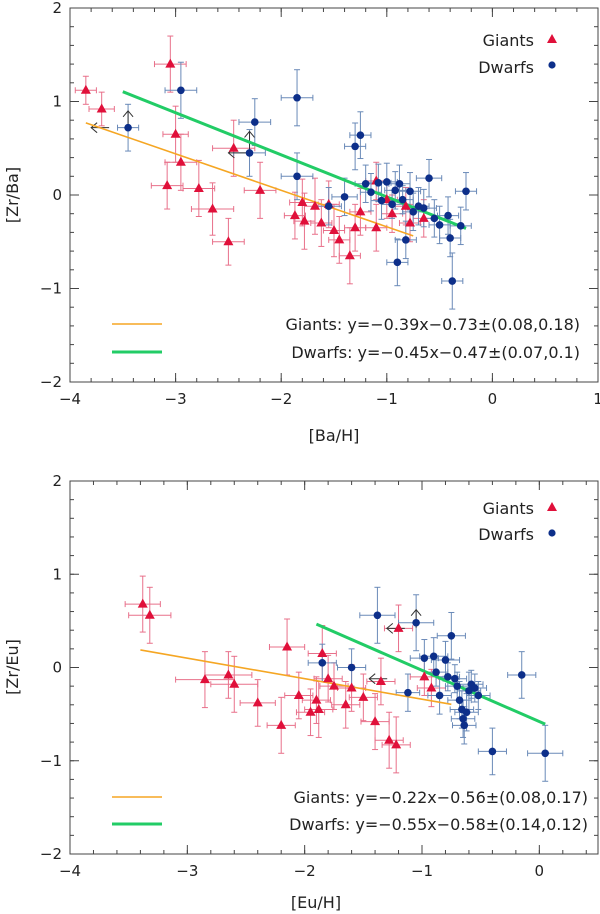 The image size is (600, 914). Describe the element at coordinates (506, 67) in the screenshot. I see `legend-dwarfs-label: Dwarfs` at that location.